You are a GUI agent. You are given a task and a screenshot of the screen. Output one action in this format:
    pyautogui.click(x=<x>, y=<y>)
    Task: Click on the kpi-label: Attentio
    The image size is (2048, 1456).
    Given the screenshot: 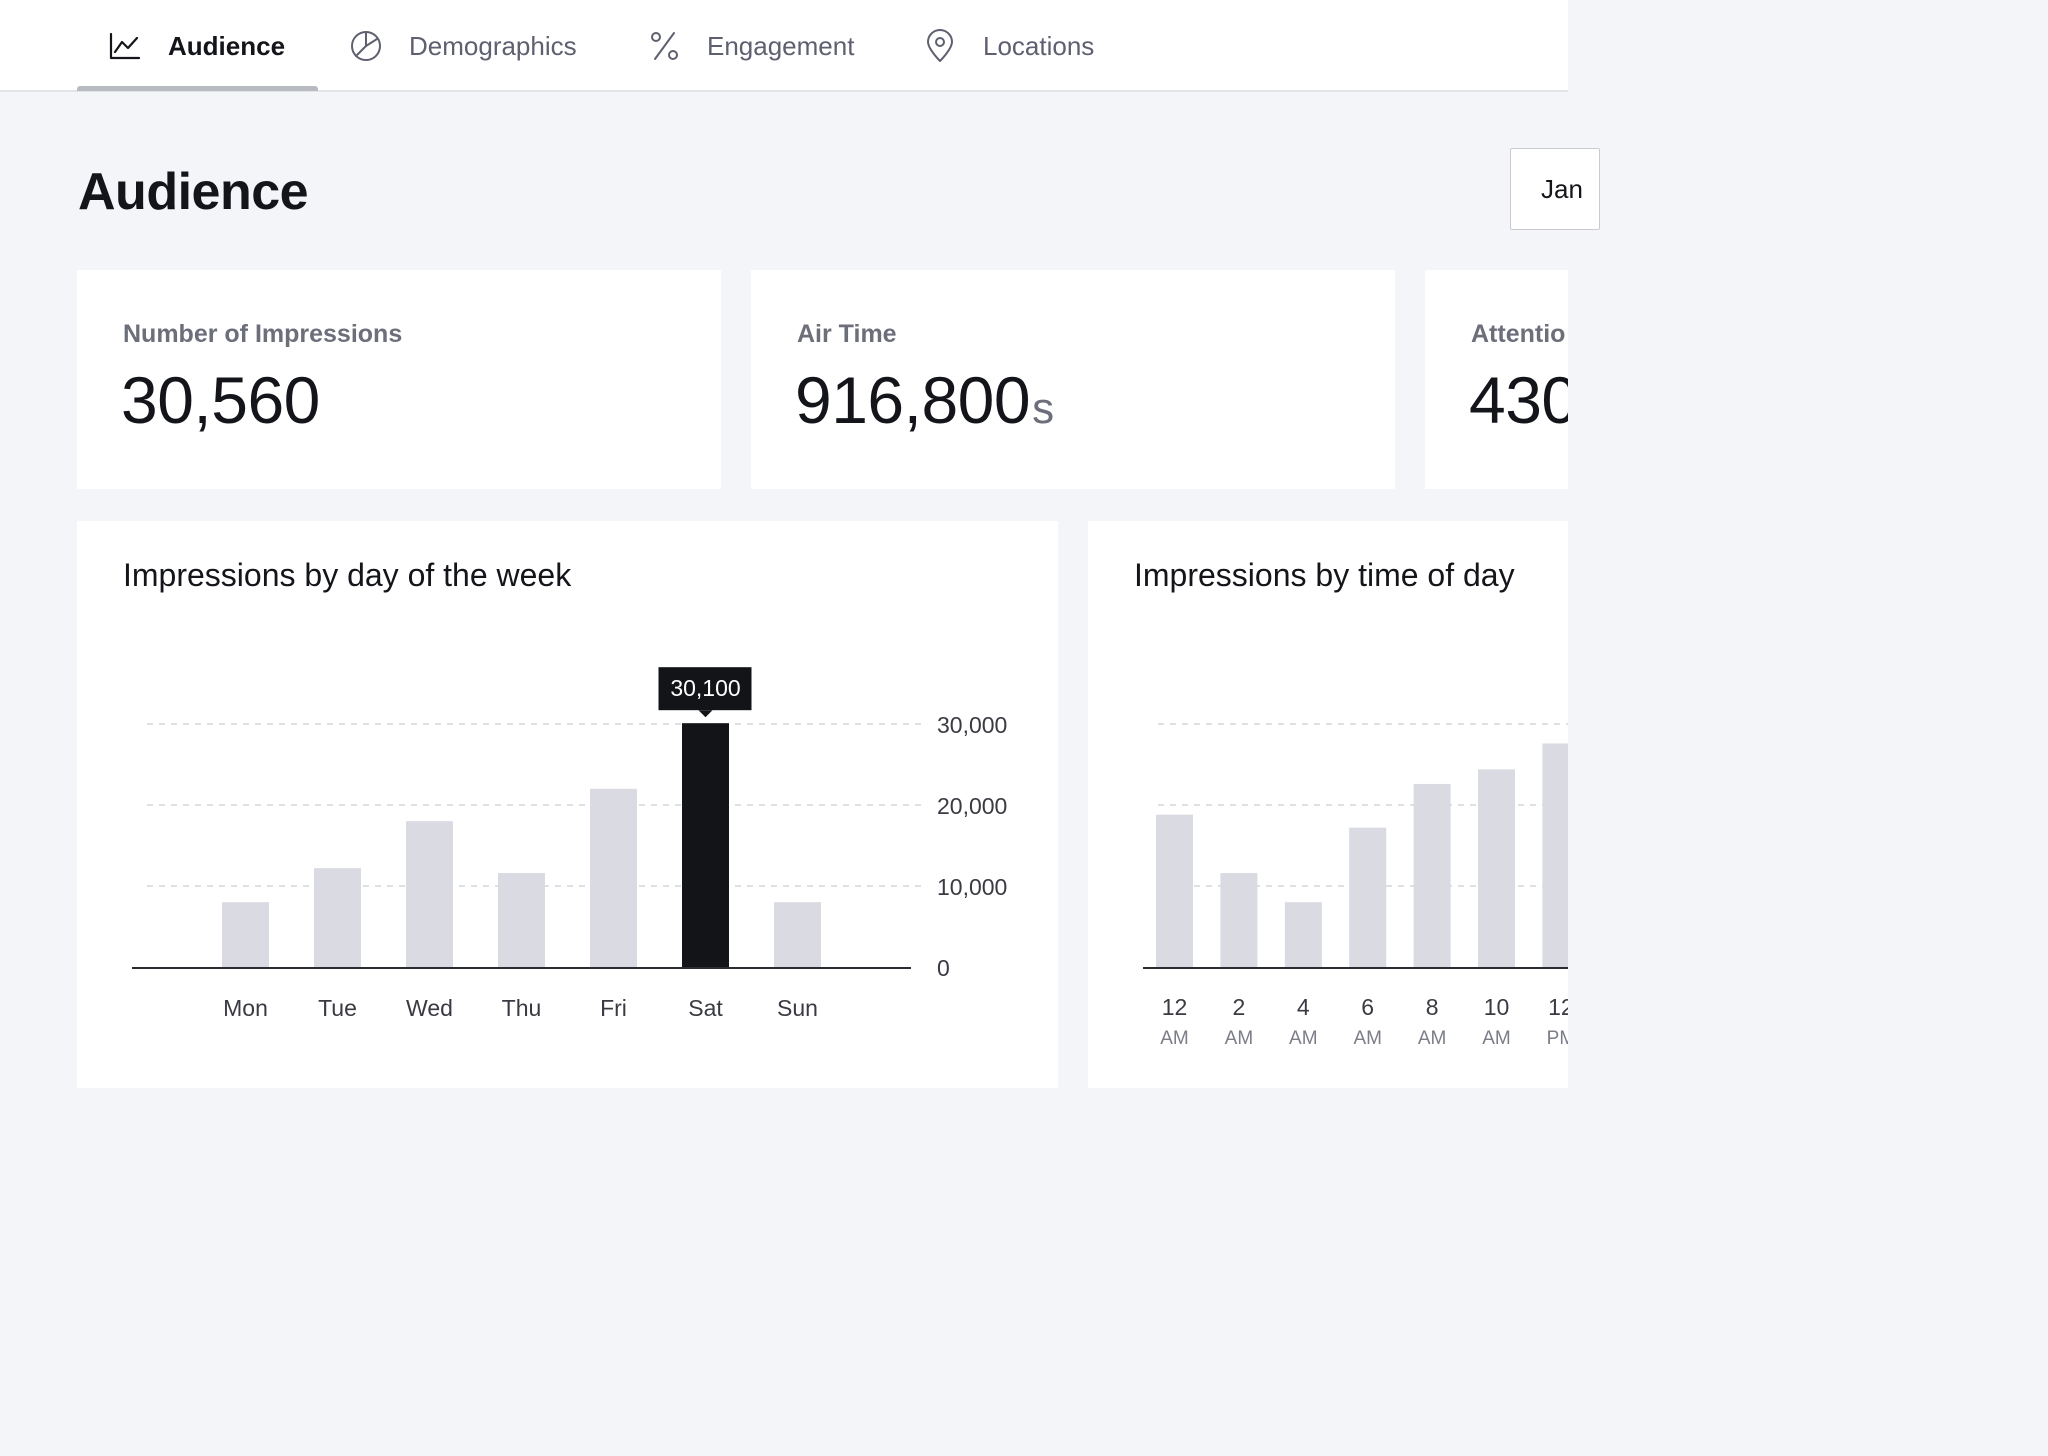 What is the action you would take?
    pyautogui.click(x=1518, y=334)
    